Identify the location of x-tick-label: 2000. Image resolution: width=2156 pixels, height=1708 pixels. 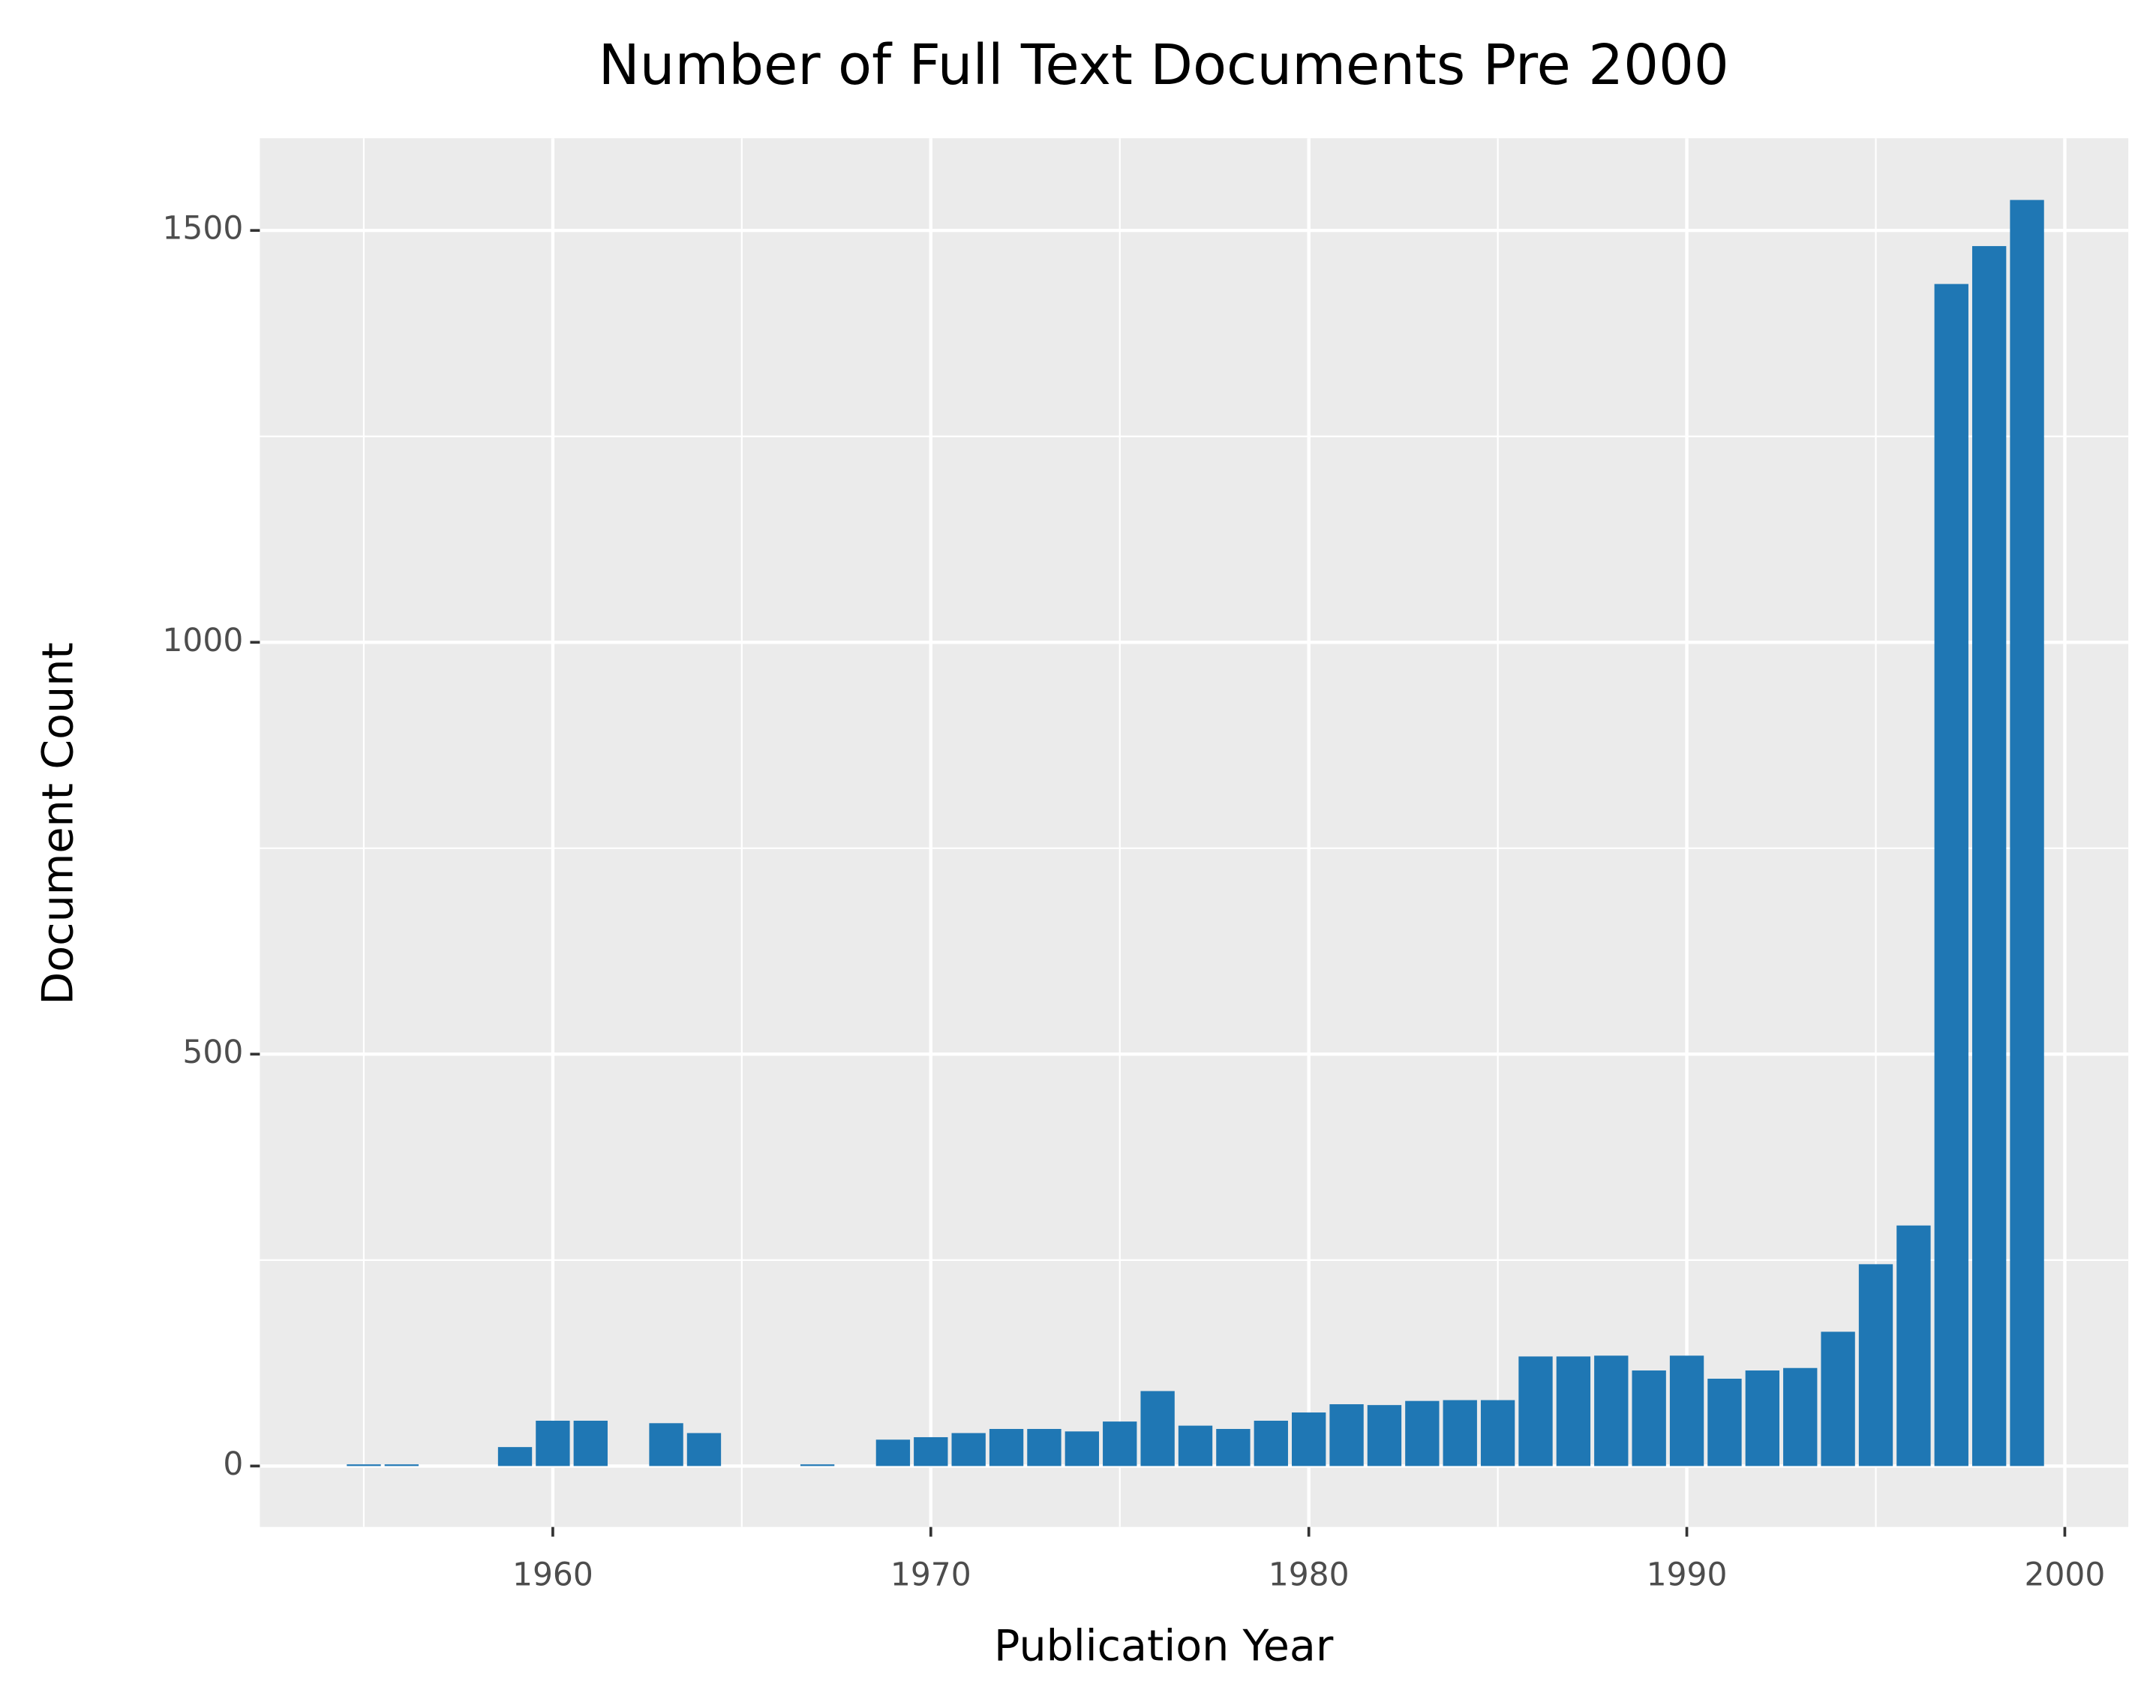
(2065, 1574).